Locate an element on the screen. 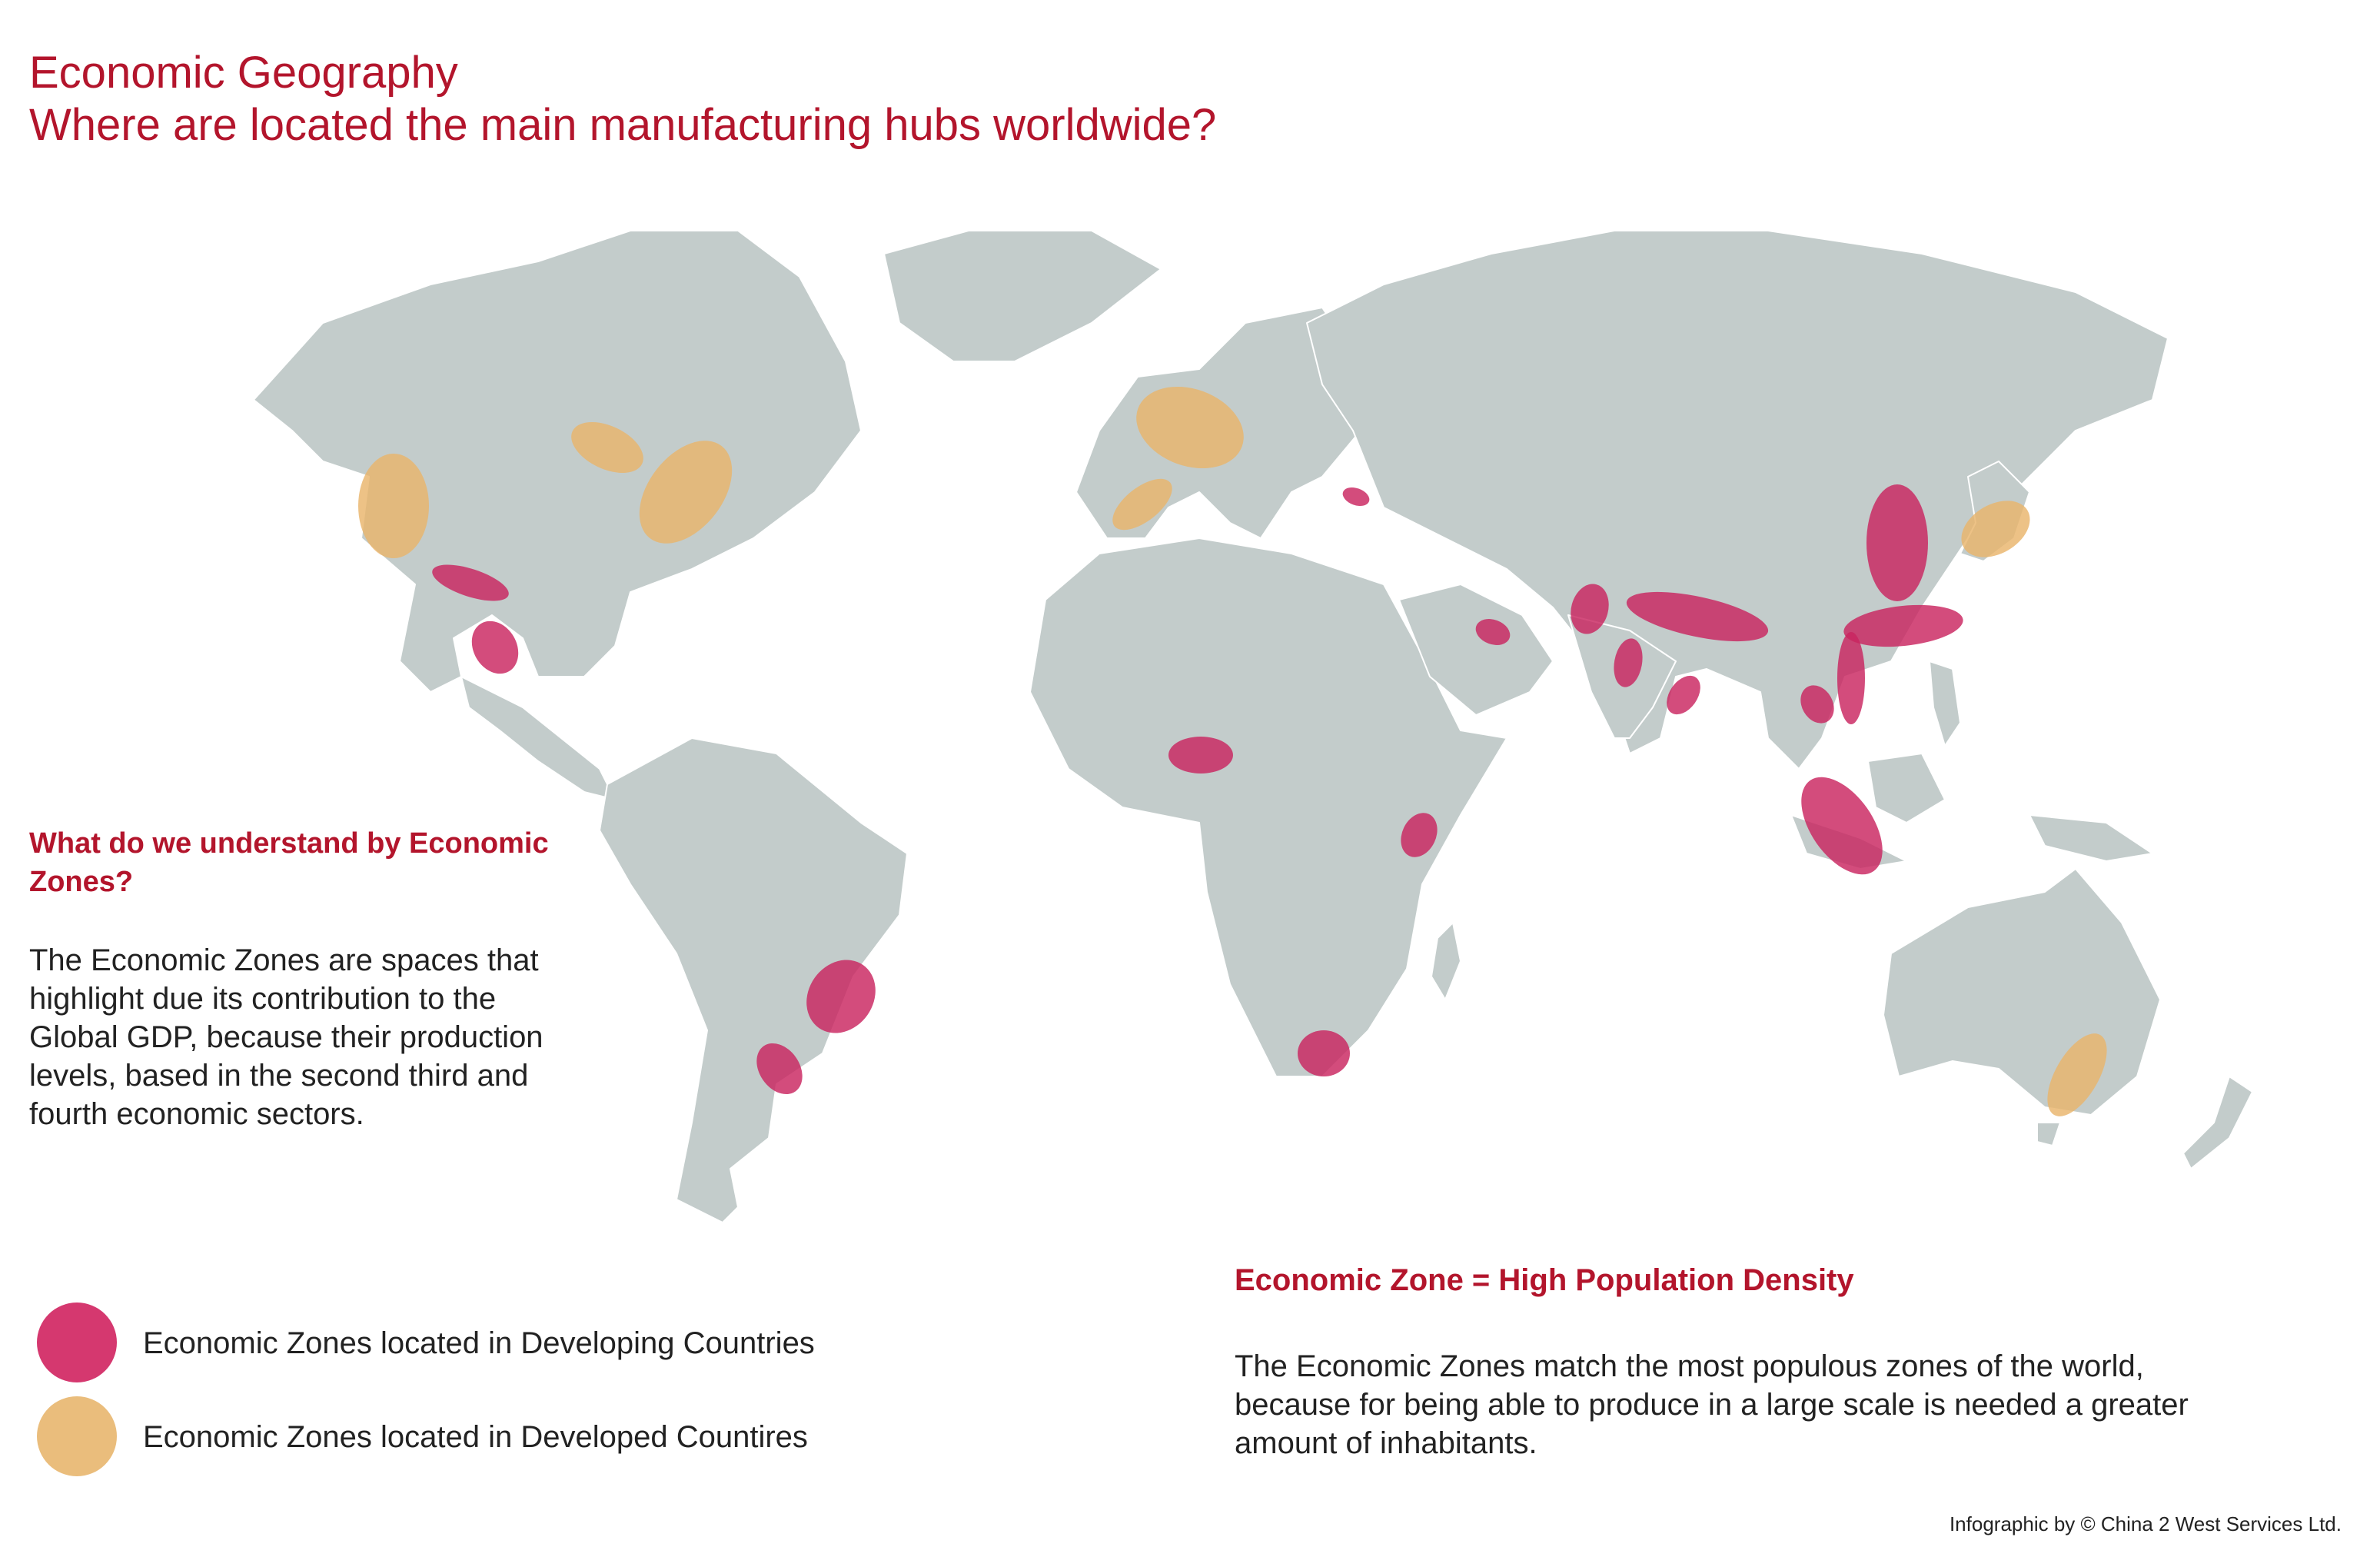 This screenshot has height=1567, width=2380. zone-buenos-aires is located at coordinates (779, 1069).